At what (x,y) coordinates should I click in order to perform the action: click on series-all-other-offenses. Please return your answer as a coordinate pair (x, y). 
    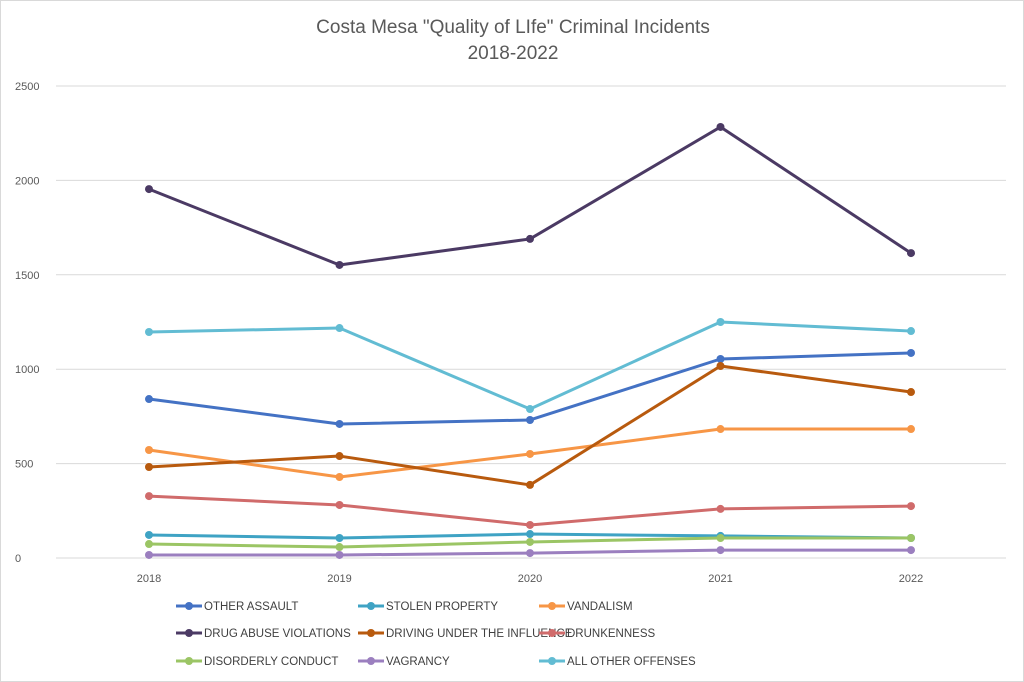
    Looking at the image, I should click on (530, 366).